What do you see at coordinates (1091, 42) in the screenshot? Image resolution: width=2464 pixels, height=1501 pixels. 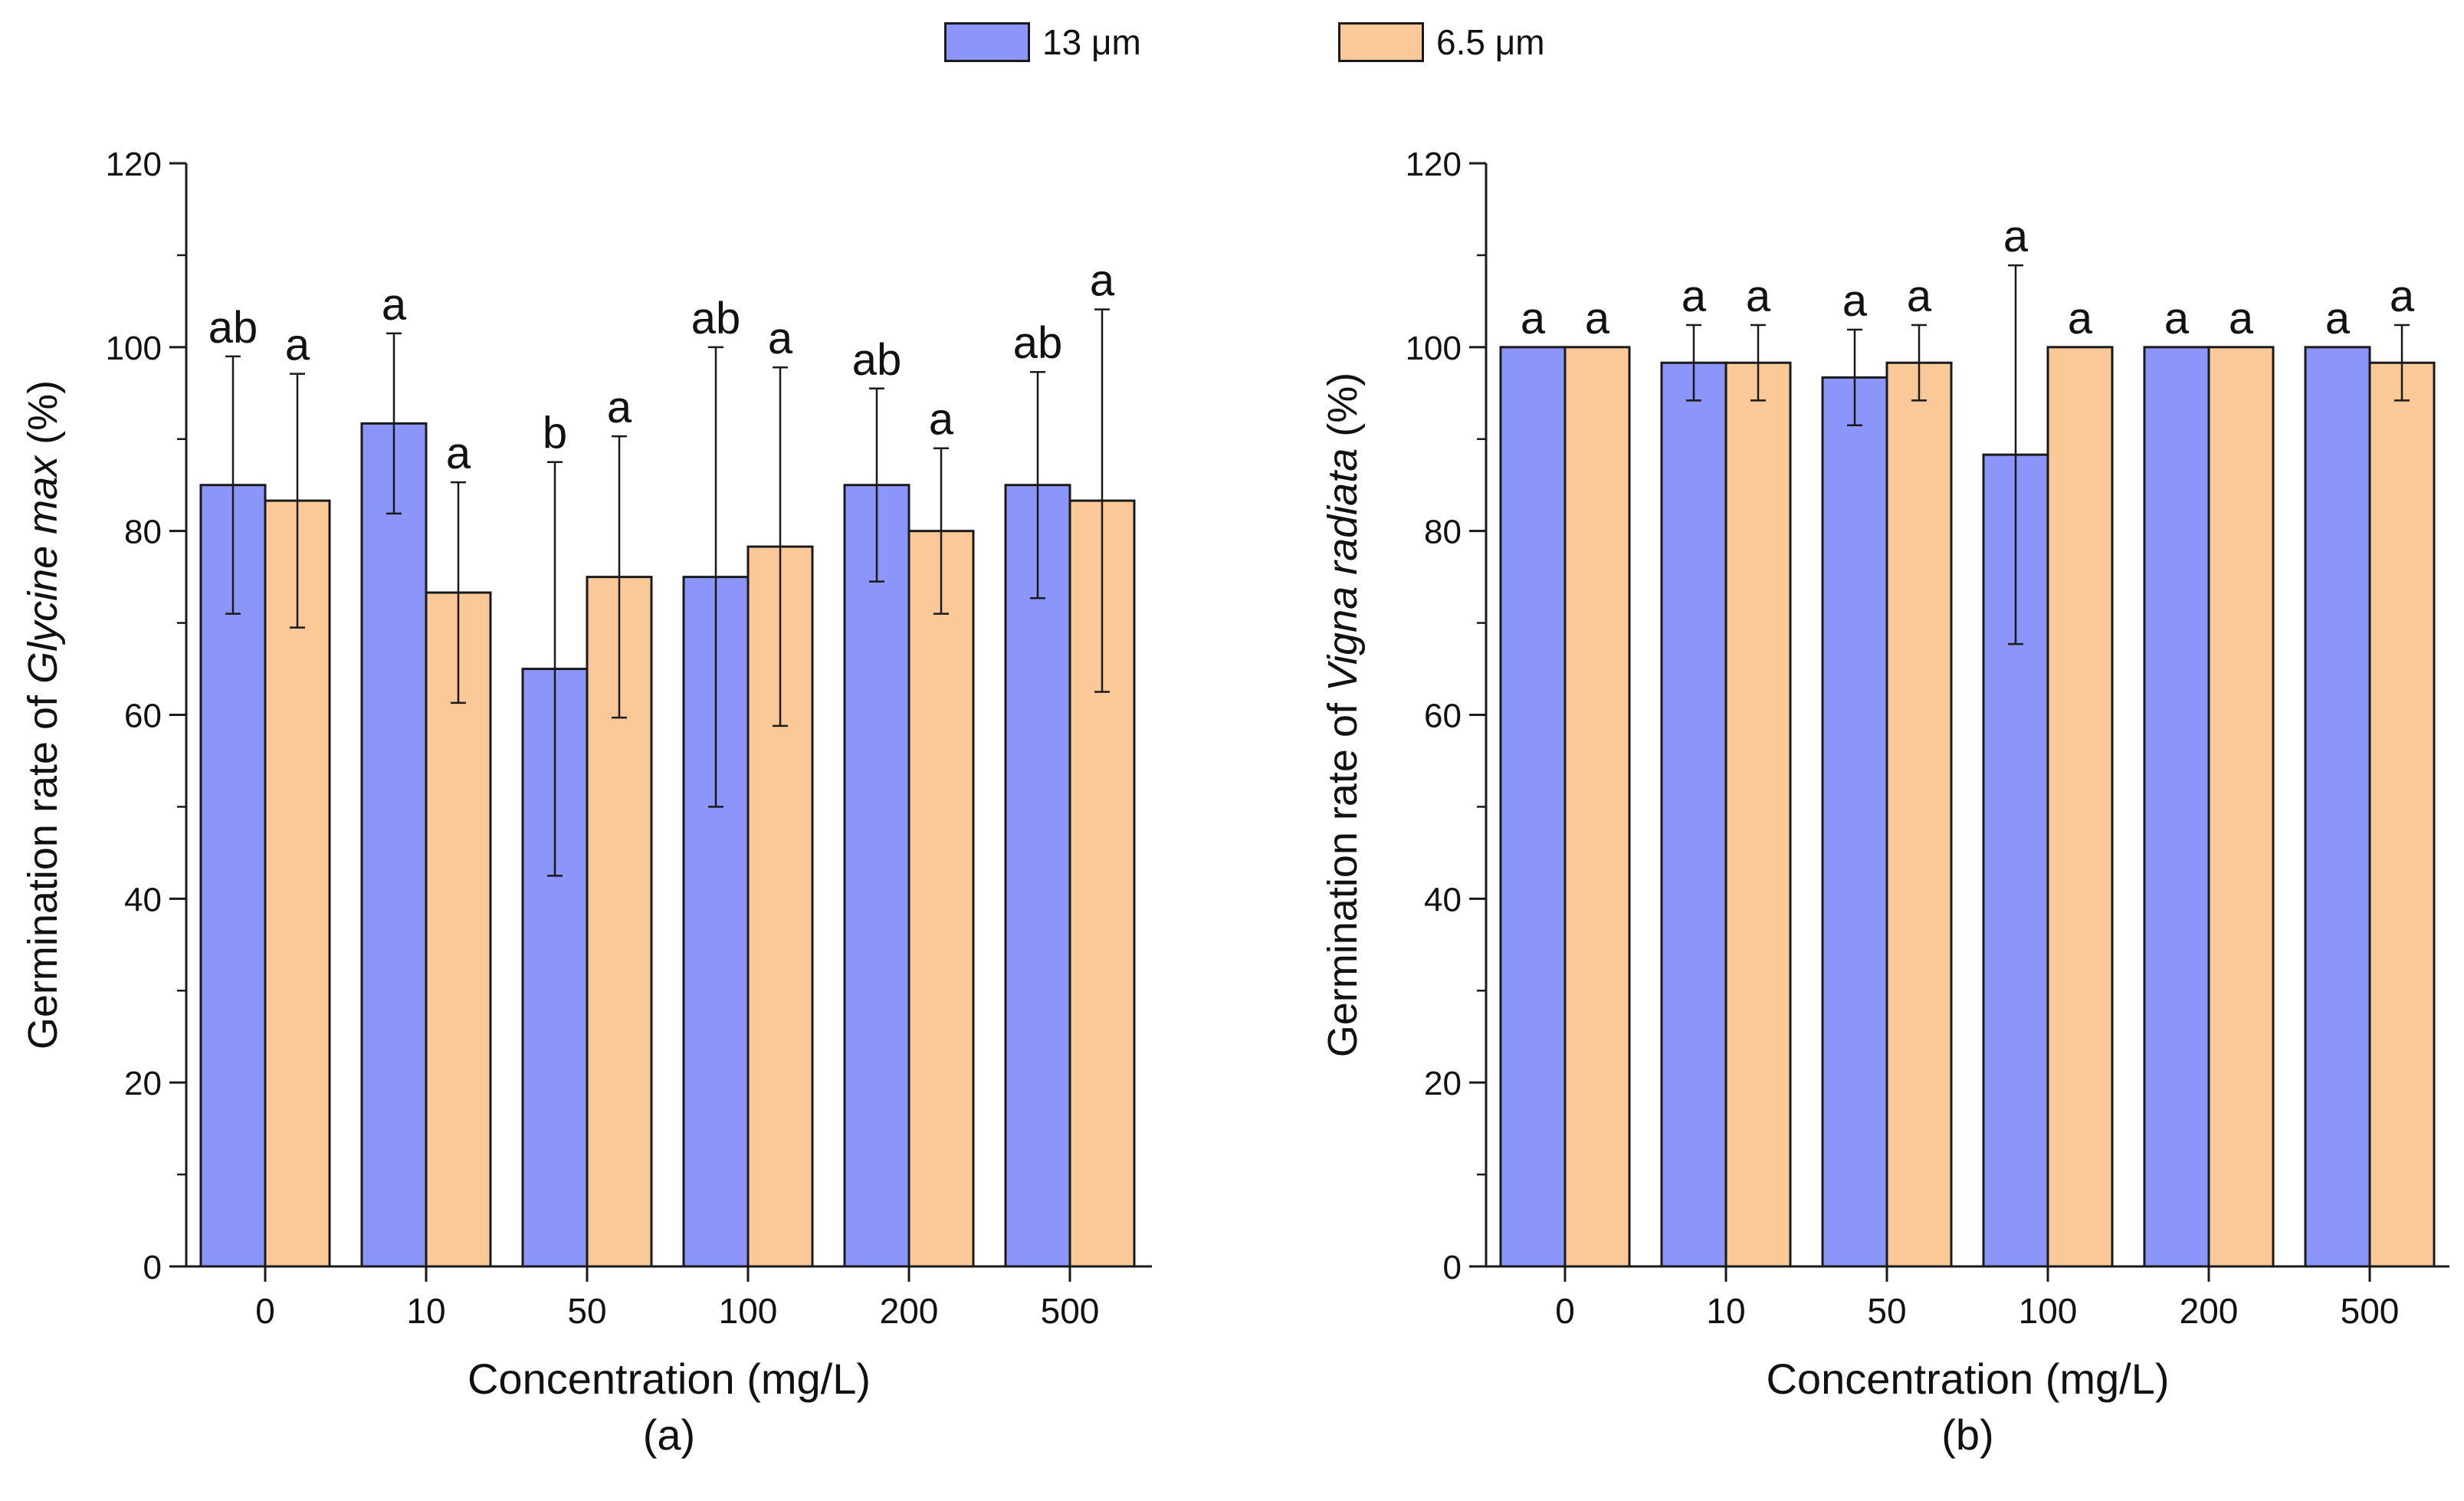 I see `legend-label-13um: 13 μm` at bounding box center [1091, 42].